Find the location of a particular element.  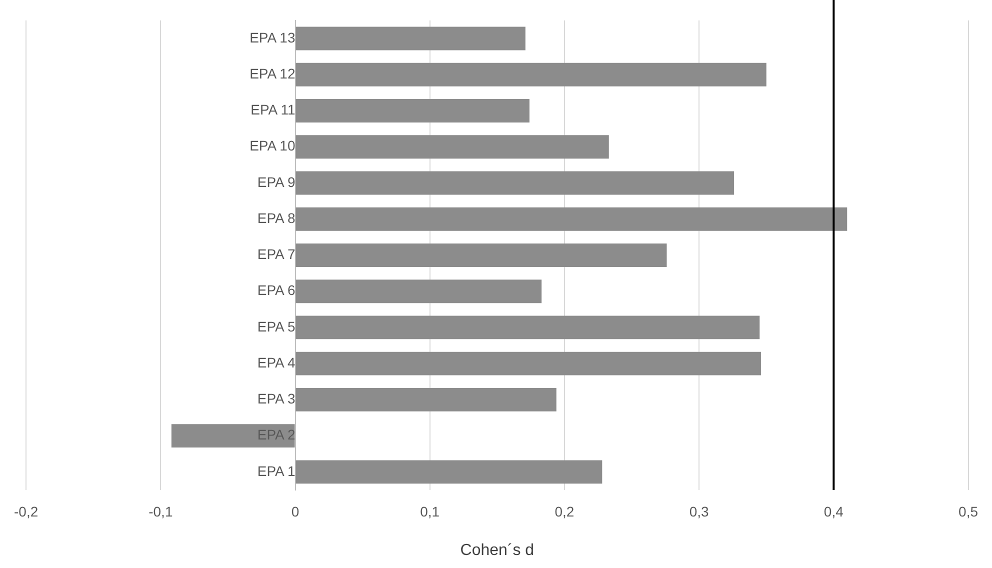

x-tick-label: 0,5 is located at coordinates (968, 511).